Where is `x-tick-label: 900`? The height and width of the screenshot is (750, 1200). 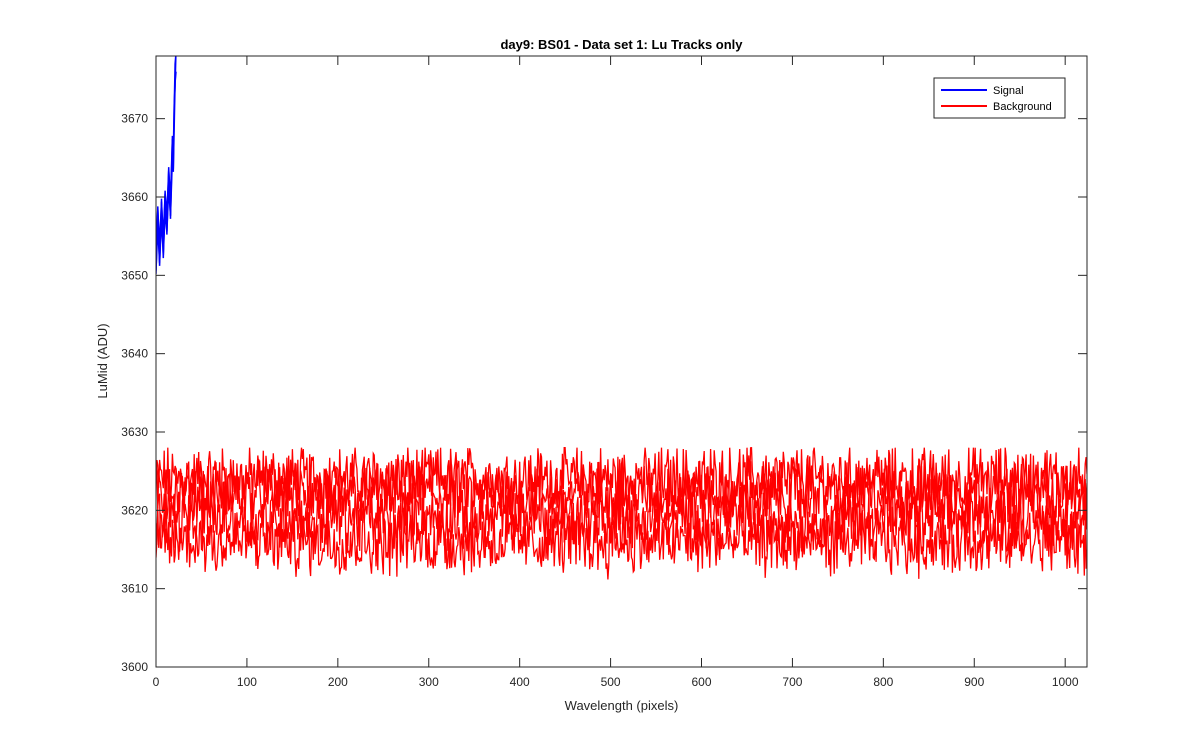 x-tick-label: 900 is located at coordinates (974, 682).